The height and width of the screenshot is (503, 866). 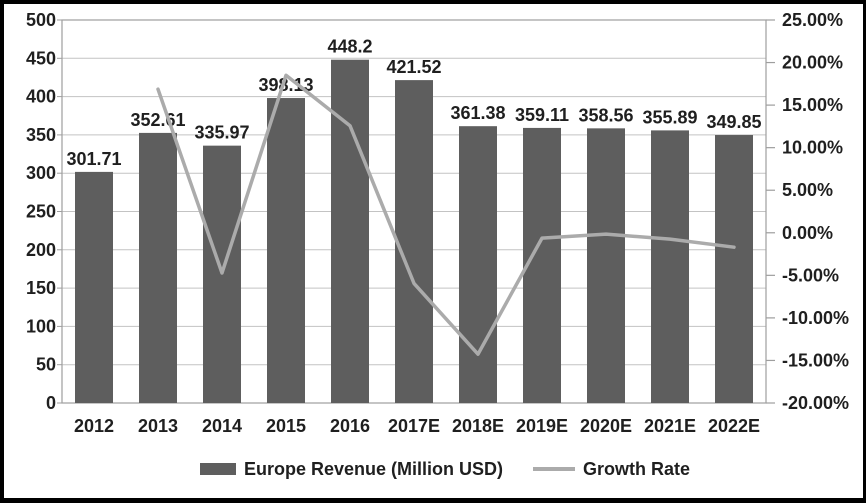 I want to click on bar-value-label: 335.97, so click(x=221, y=133).